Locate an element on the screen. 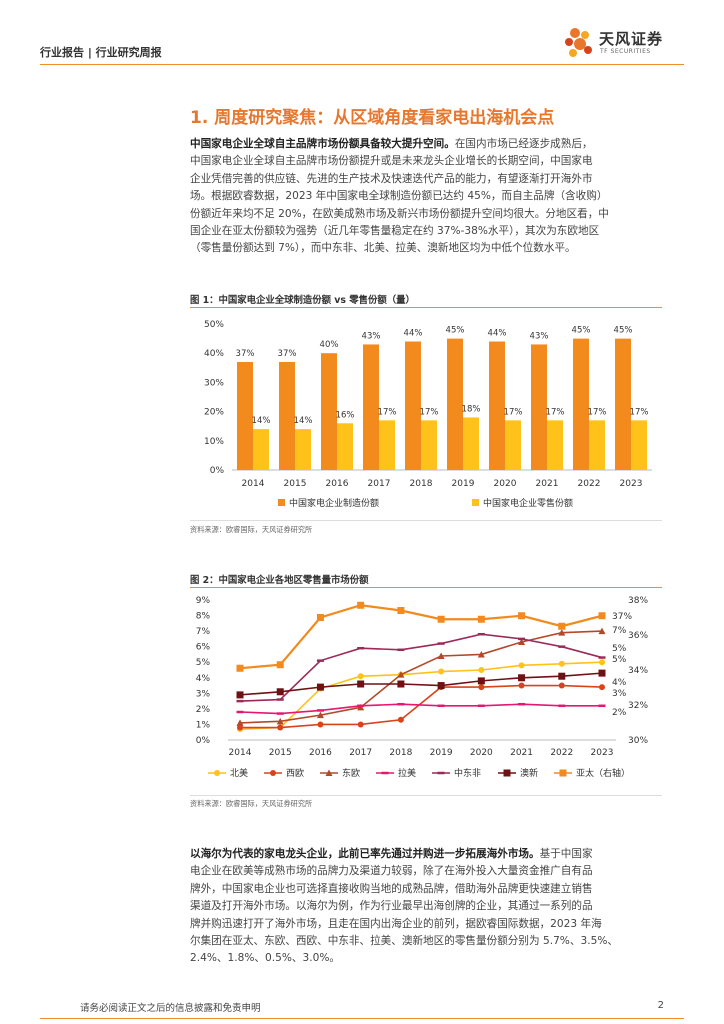  paragraph-1-line: 中国家电企业全球自主品牌市场份额提升或是未来龙头企业增长的长期空间，中国家电 is located at coordinates (391, 161).